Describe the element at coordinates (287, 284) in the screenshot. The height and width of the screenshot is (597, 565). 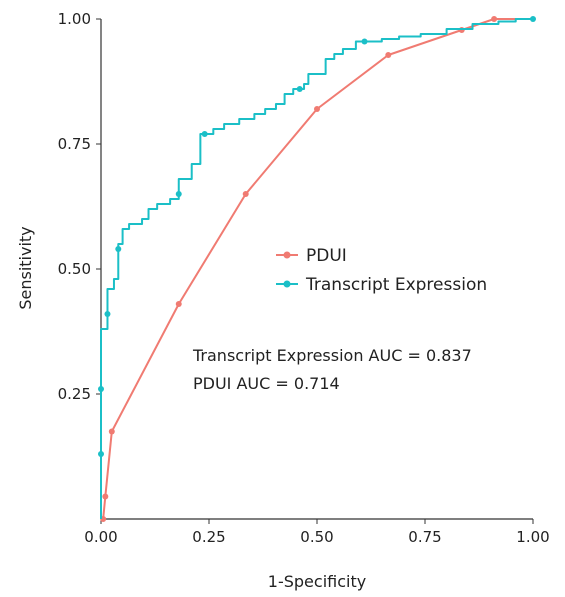
I see `legend-marker-transcript-expression` at that location.